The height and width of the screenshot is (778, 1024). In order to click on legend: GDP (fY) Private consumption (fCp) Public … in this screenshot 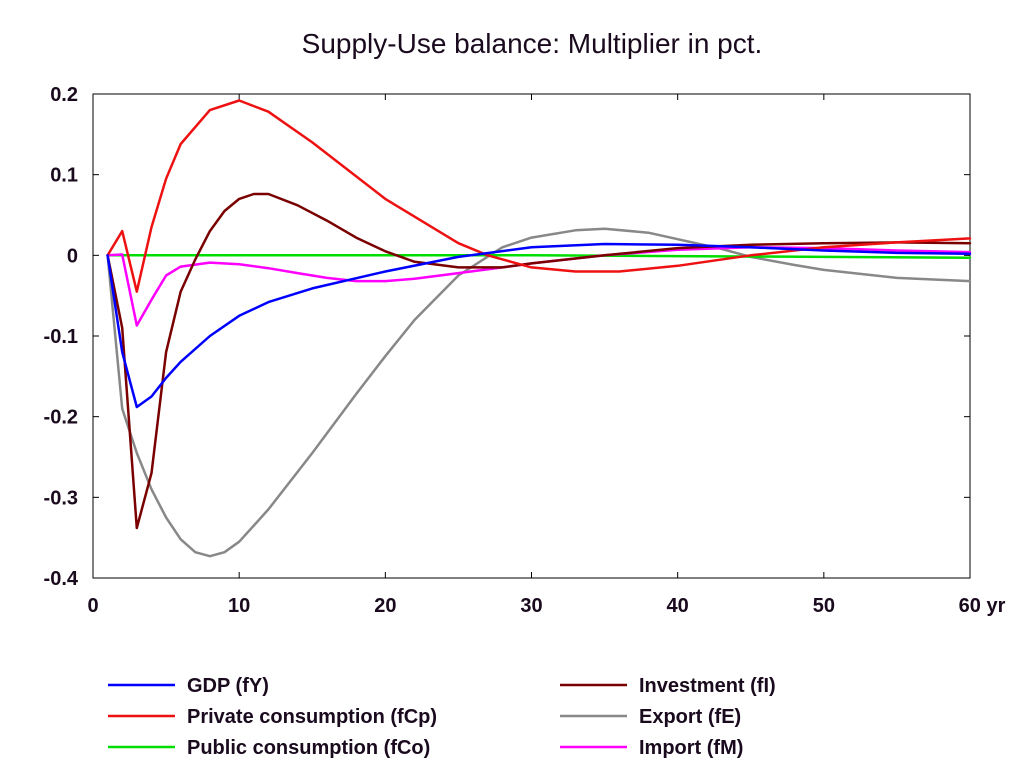, I will do `click(442, 717)`.